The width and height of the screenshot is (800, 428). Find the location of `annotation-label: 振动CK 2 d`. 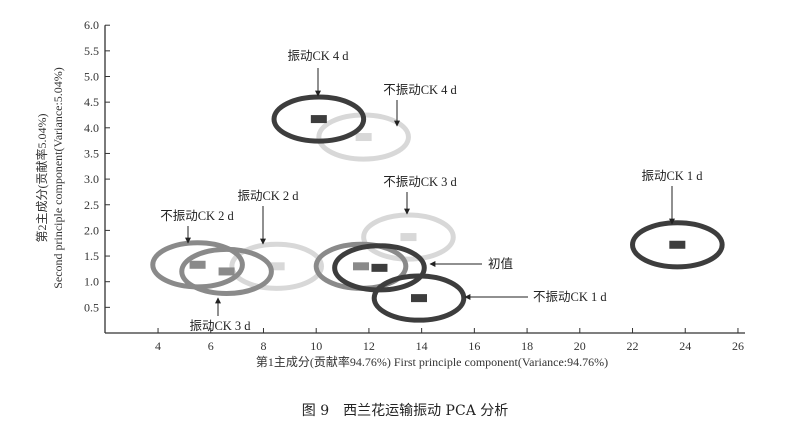

annotation-label: 振动CK 2 d is located at coordinates (268, 196).